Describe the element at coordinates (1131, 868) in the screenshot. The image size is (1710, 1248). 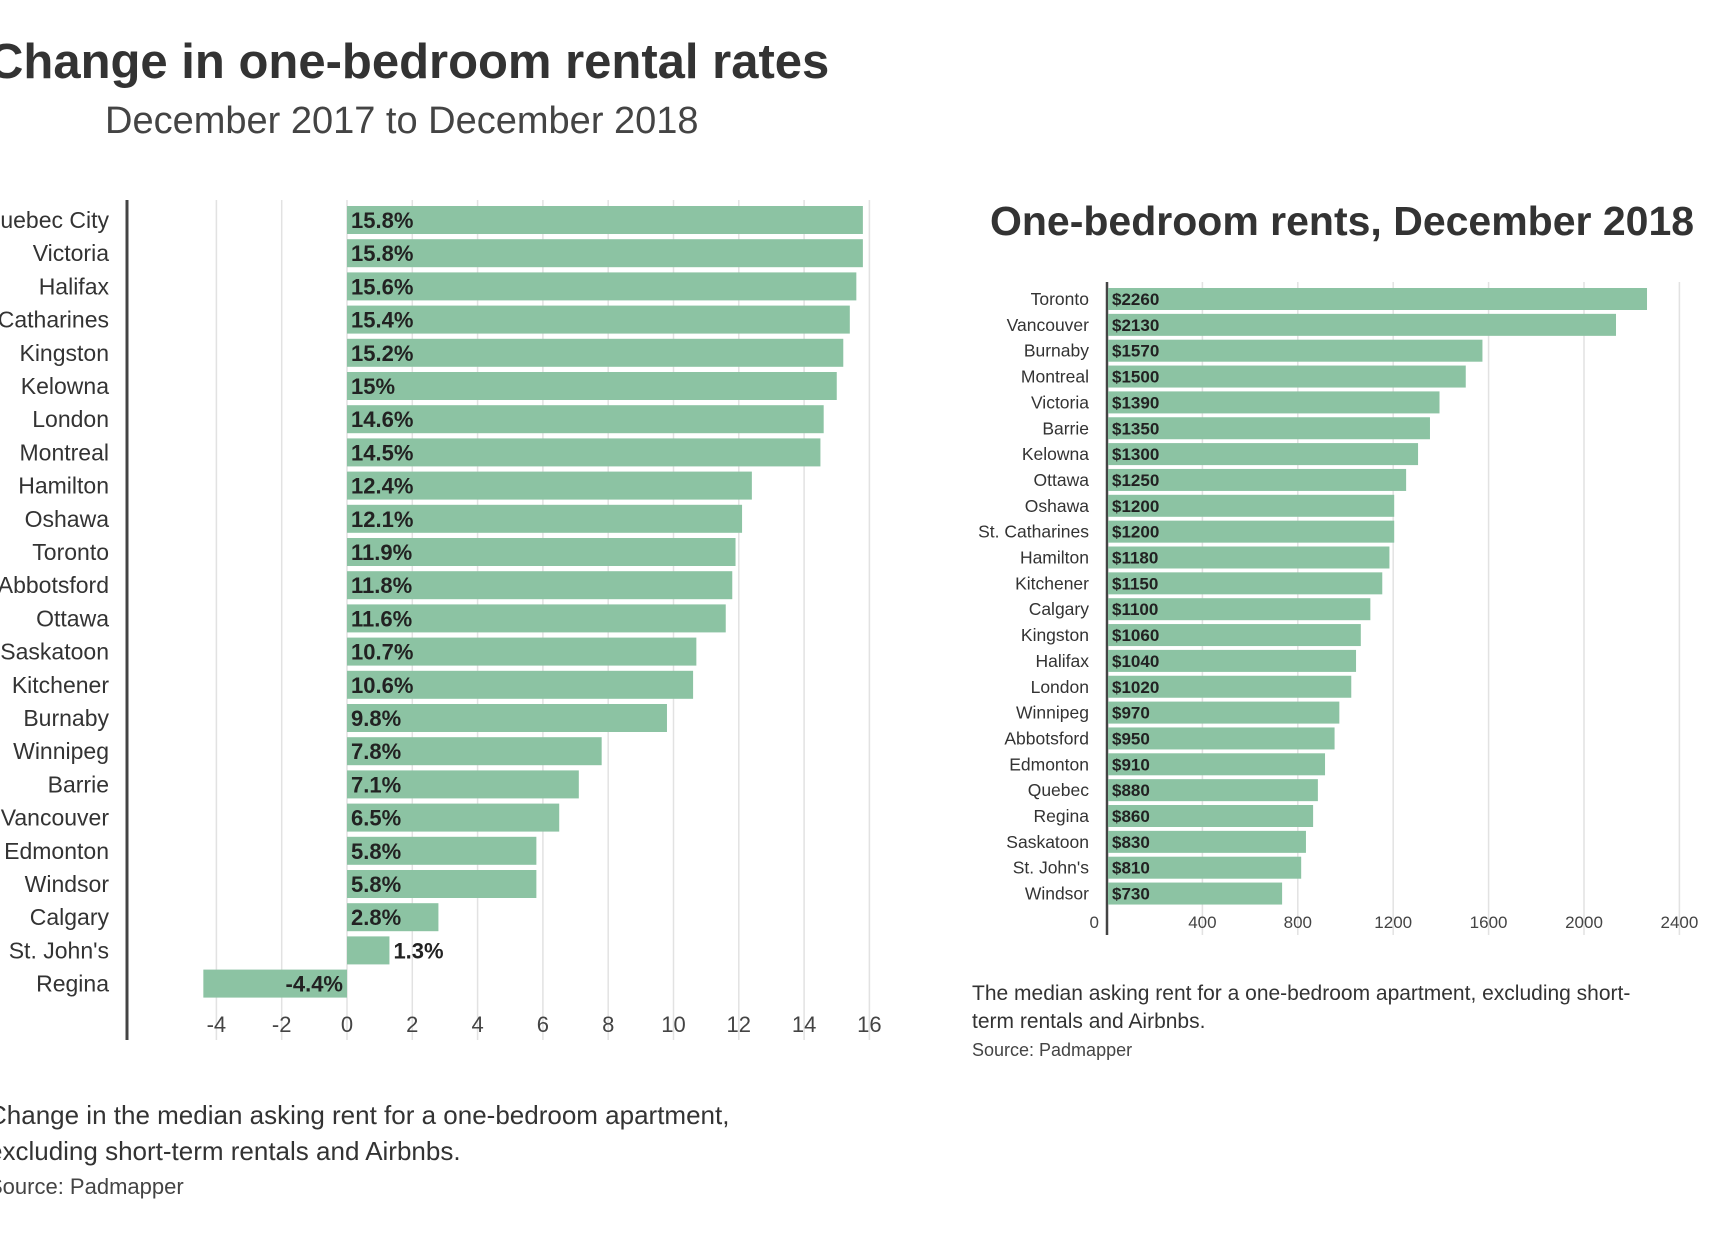
I see `chart2-data-label: $810` at that location.